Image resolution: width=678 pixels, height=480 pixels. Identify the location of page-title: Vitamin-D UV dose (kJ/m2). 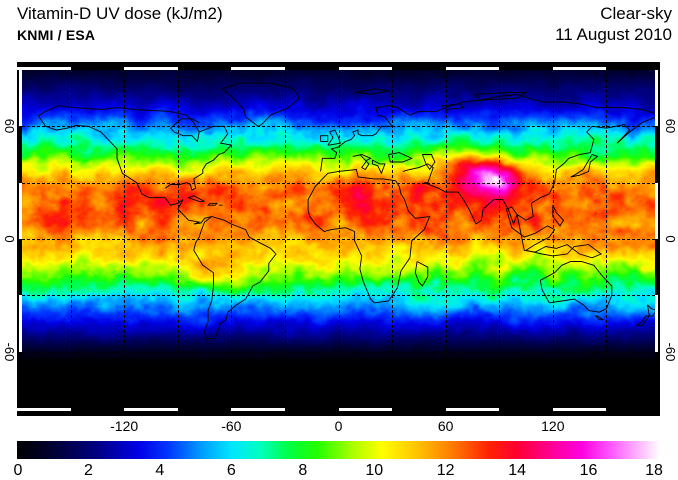
(120, 13).